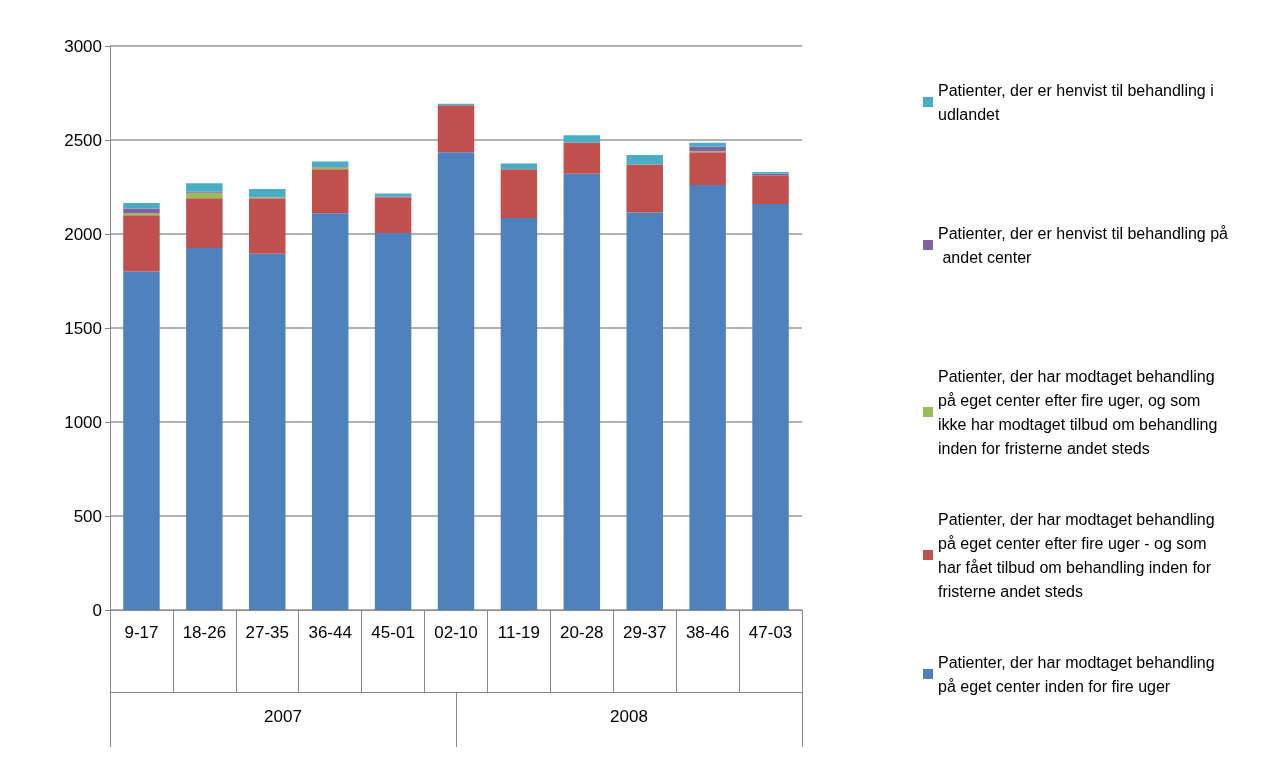 This screenshot has height=758, width=1261. I want to click on text: 2008, so click(629, 716).